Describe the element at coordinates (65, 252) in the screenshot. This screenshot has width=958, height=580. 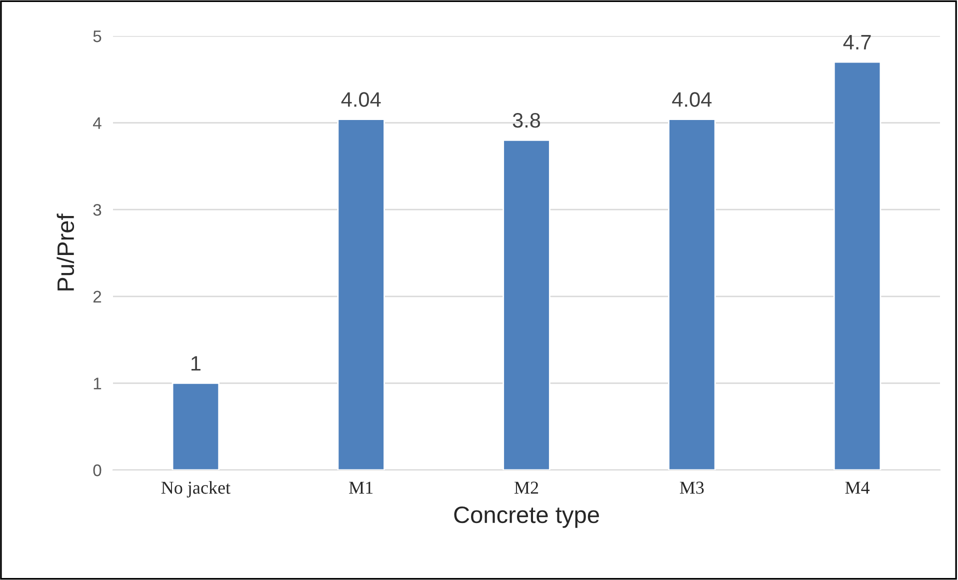
I see `y-axis-title: Pu/Pref` at that location.